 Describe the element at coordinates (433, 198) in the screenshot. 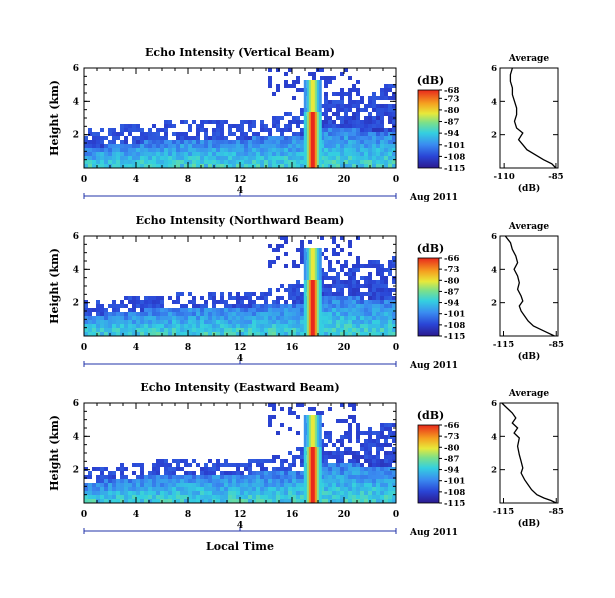

I see `date-label: Aug 2011` at that location.